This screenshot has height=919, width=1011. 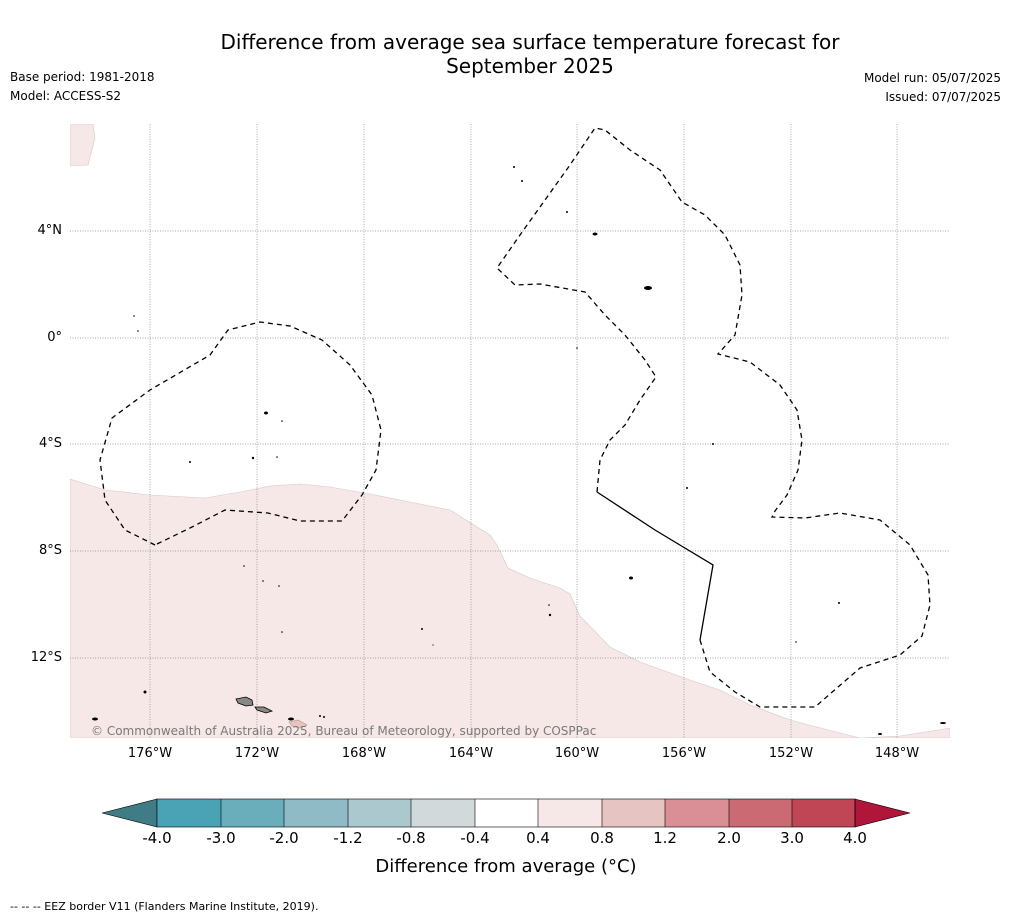 I want to click on lon-label-164w: 164°W, so click(x=471, y=753).